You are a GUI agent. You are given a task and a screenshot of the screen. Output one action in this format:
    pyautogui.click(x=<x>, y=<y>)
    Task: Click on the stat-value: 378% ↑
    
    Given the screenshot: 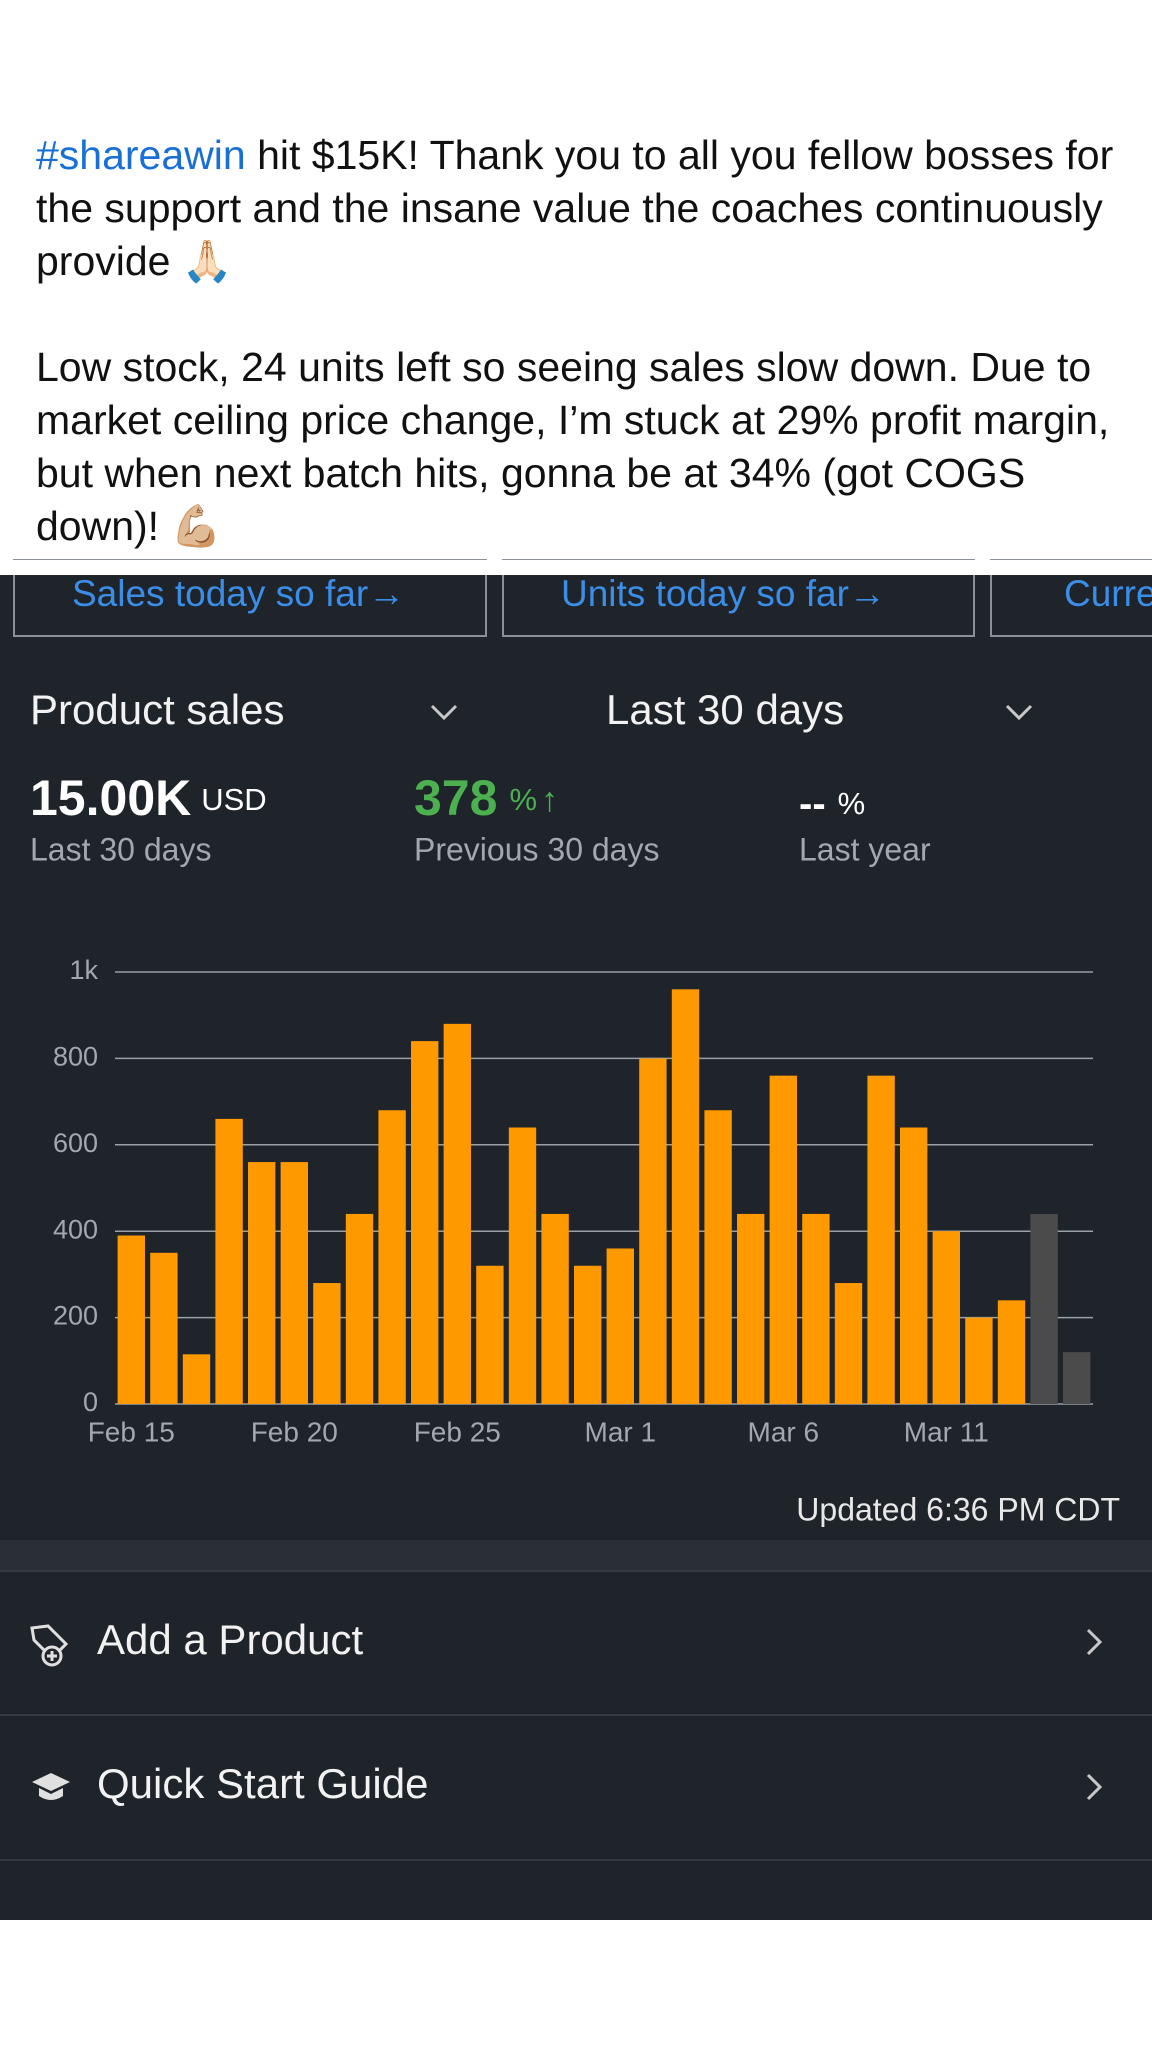 What is the action you would take?
    pyautogui.click(x=486, y=798)
    